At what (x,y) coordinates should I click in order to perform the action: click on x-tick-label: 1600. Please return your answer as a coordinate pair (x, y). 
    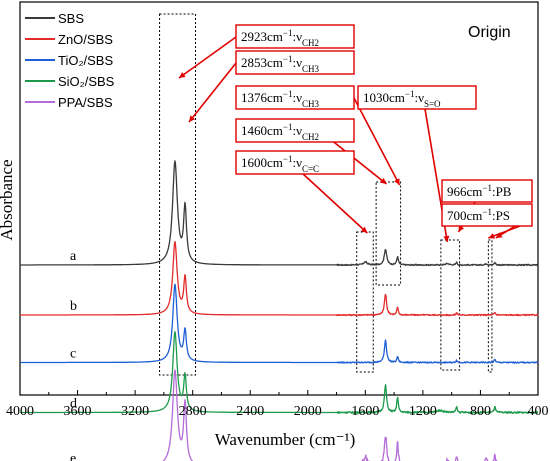
    Looking at the image, I should click on (365, 411).